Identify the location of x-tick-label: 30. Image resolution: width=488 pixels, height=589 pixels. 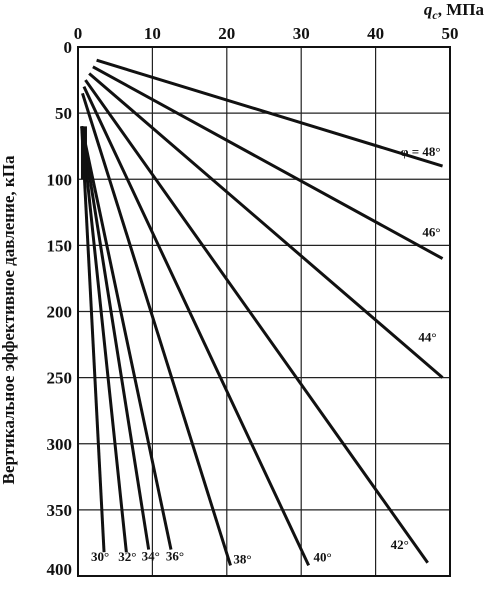
(301, 33).